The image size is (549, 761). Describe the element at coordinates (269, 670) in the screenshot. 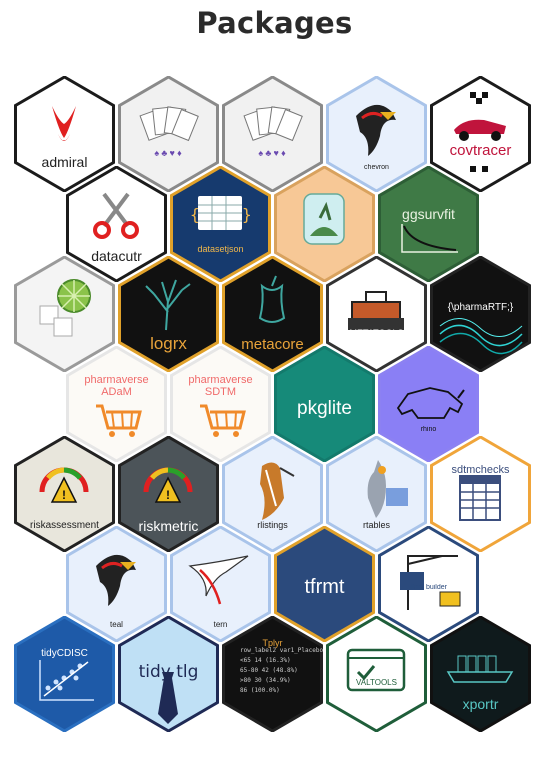

I see `svg-text: 65-80 42 (48.8%)` at that location.